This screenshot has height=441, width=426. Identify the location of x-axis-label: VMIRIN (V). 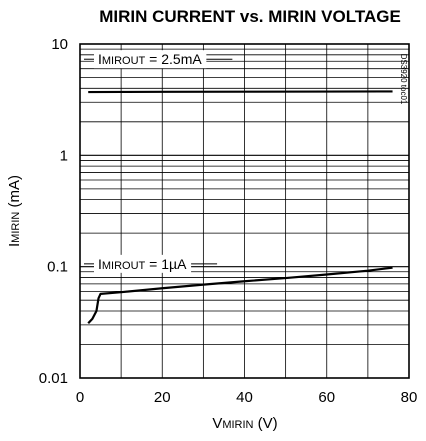
(244, 423).